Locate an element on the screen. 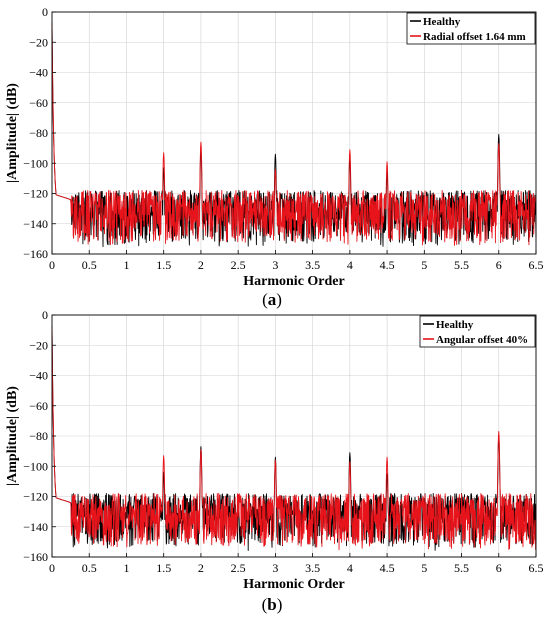 The width and height of the screenshot is (550, 620). legend-a: Healthy Radial offset 1.64 mm is located at coordinates (471, 28).